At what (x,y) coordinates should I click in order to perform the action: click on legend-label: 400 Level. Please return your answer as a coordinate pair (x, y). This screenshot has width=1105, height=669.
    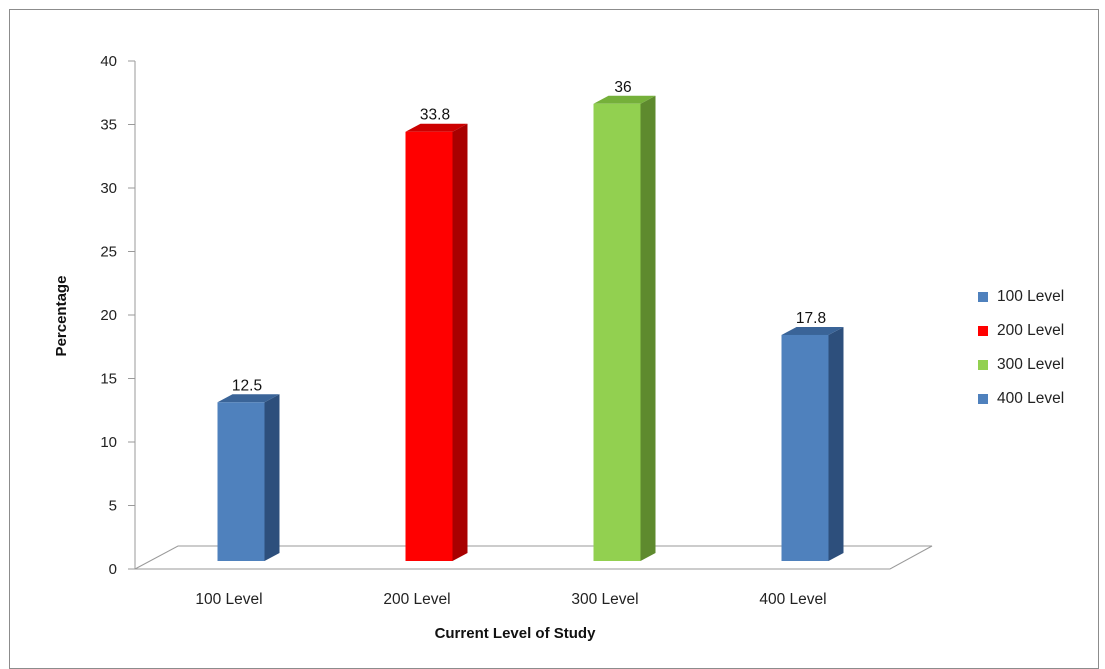
    Looking at the image, I should click on (1031, 398).